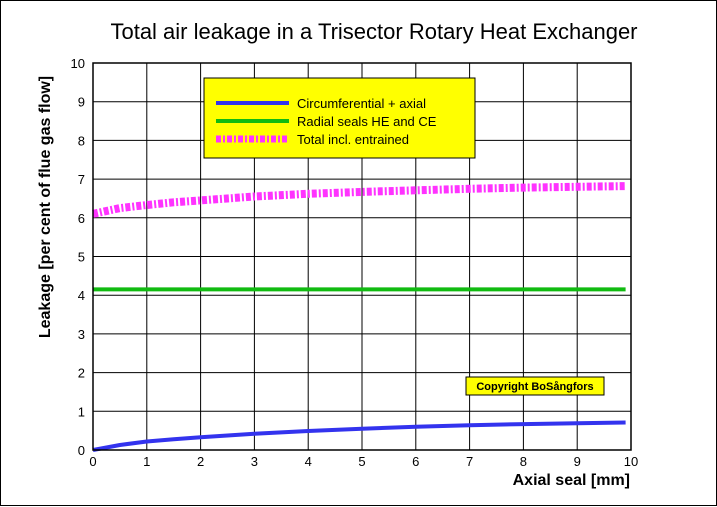 The width and height of the screenshot is (717, 507). Describe the element at coordinates (367, 121) in the screenshot. I see `legend-label-radial: Radial seals HE and CE` at that location.